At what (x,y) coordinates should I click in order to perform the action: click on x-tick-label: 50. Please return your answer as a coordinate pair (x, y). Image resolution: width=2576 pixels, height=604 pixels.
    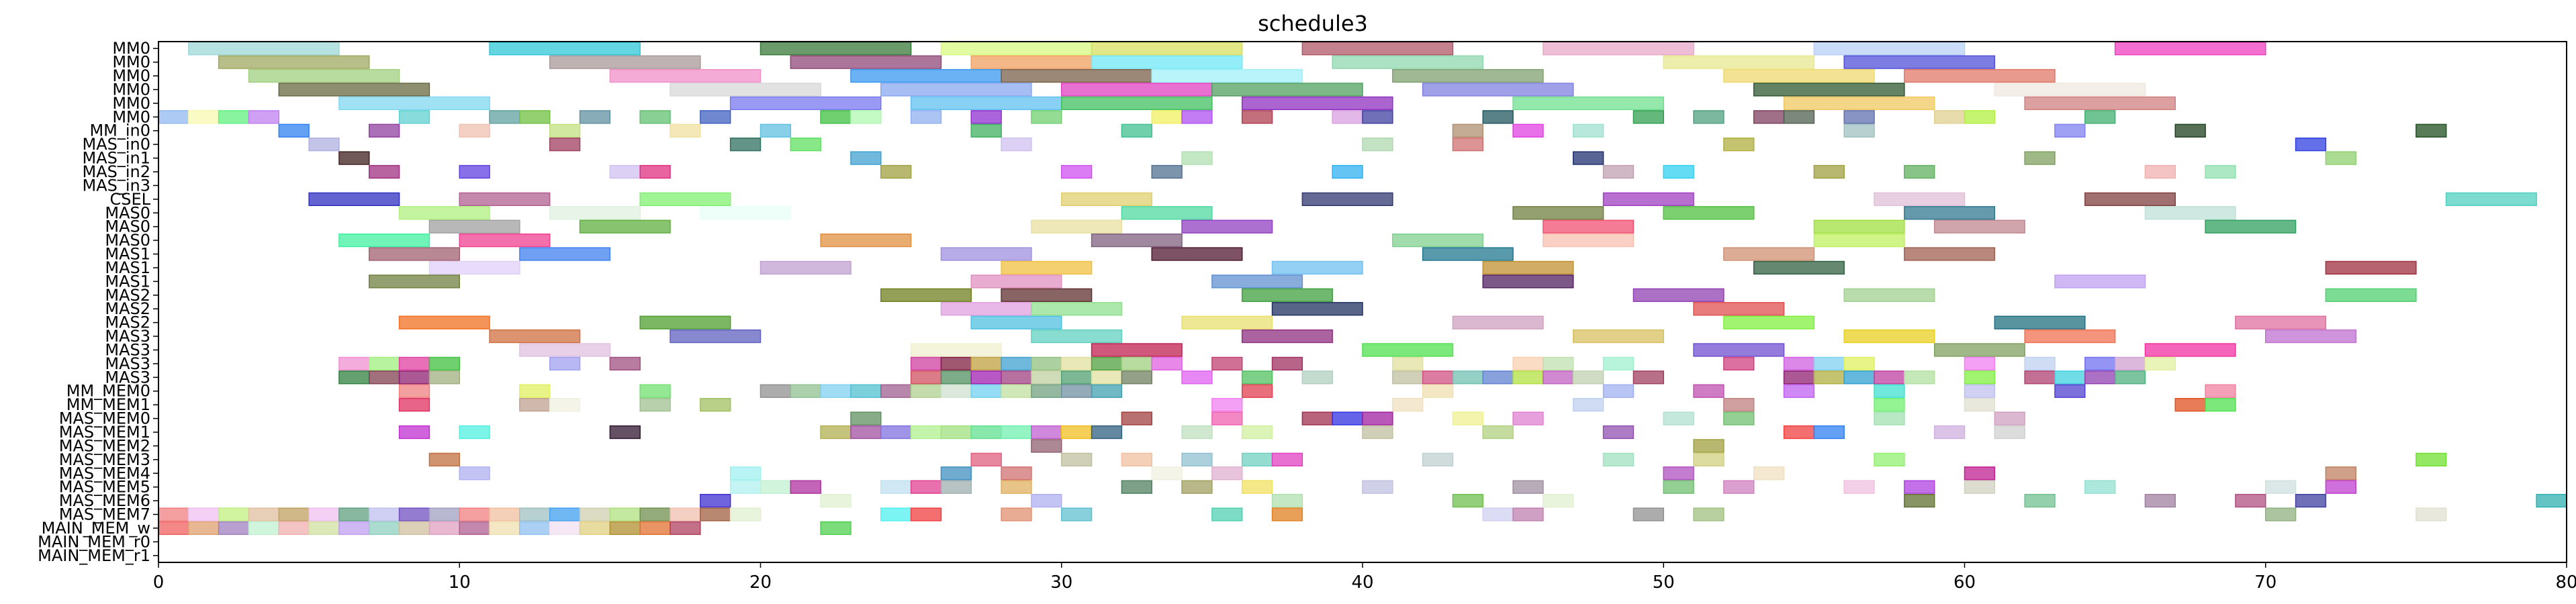
    Looking at the image, I should click on (1664, 582).